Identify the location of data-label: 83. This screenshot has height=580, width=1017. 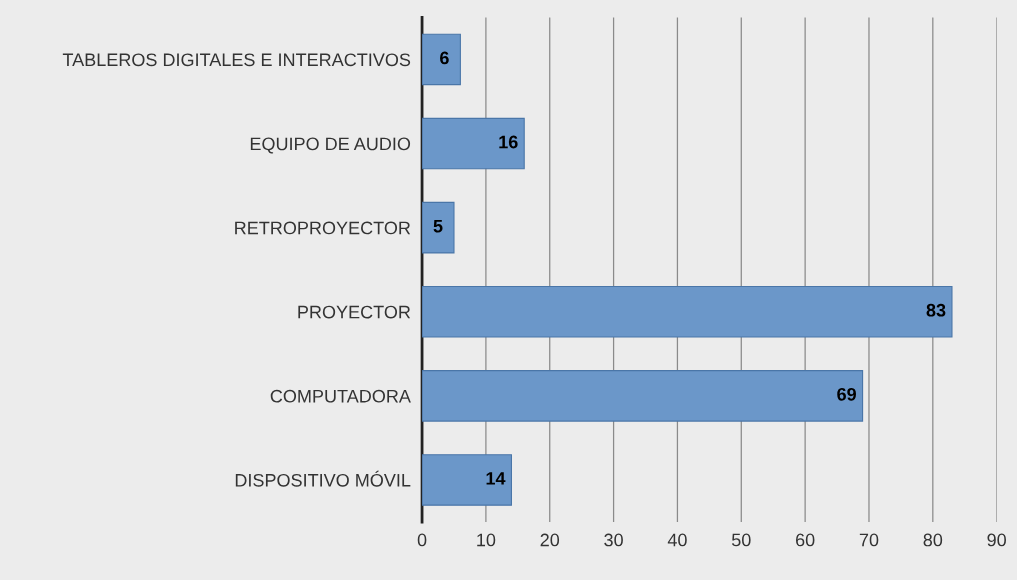
(936, 310).